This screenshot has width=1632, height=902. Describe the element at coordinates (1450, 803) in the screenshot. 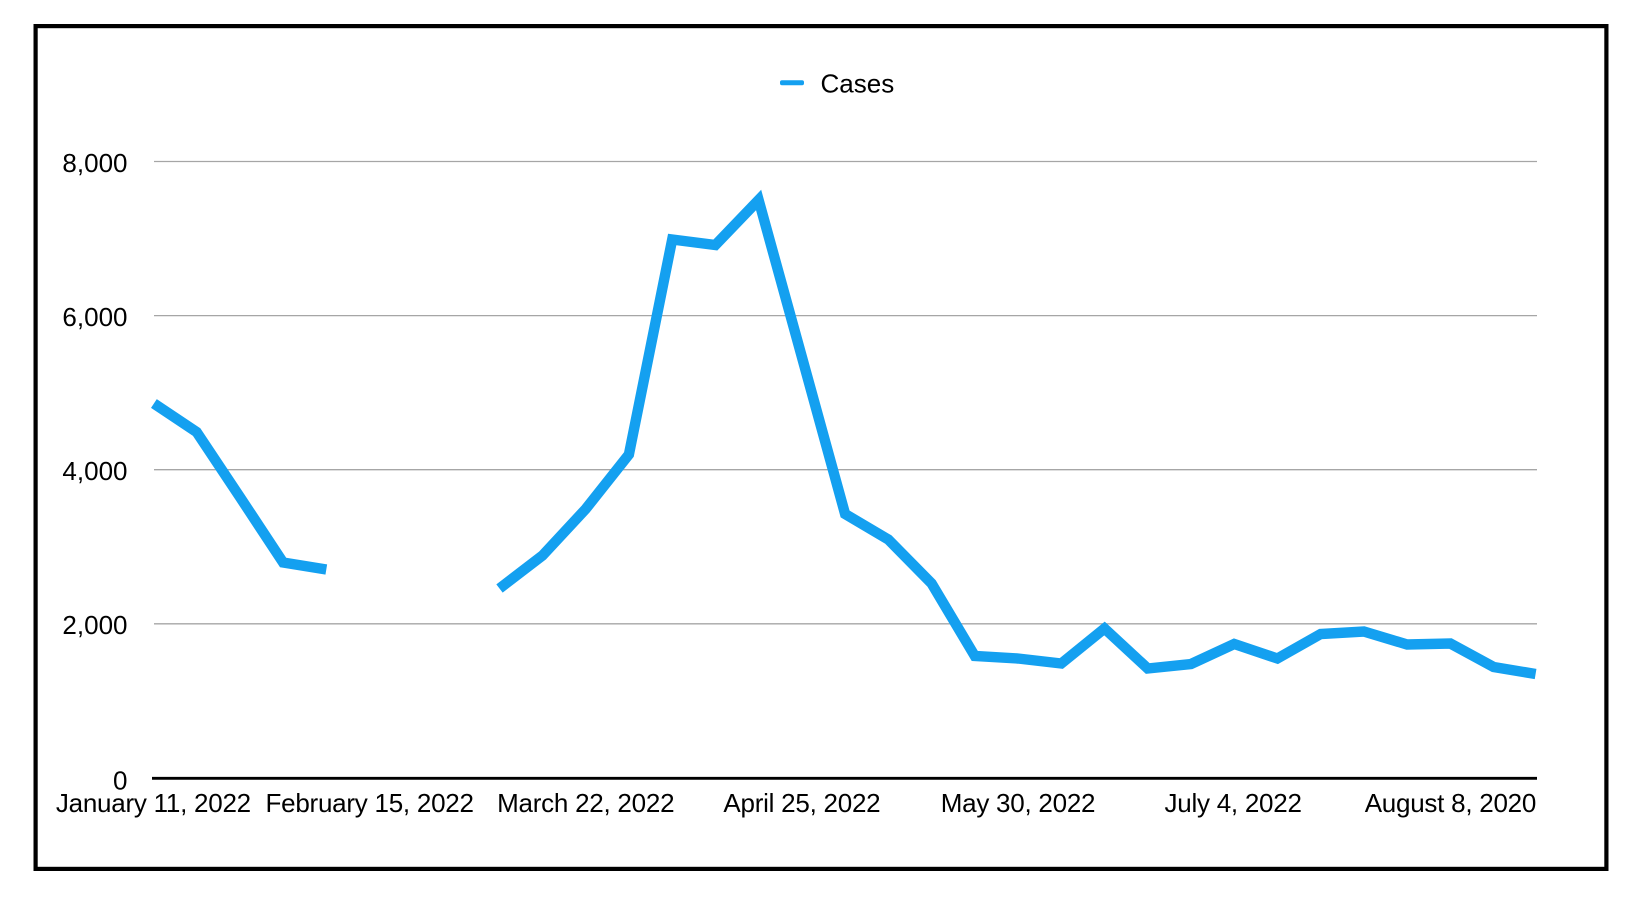

I see `svg-text: August 8, 2020` at that location.